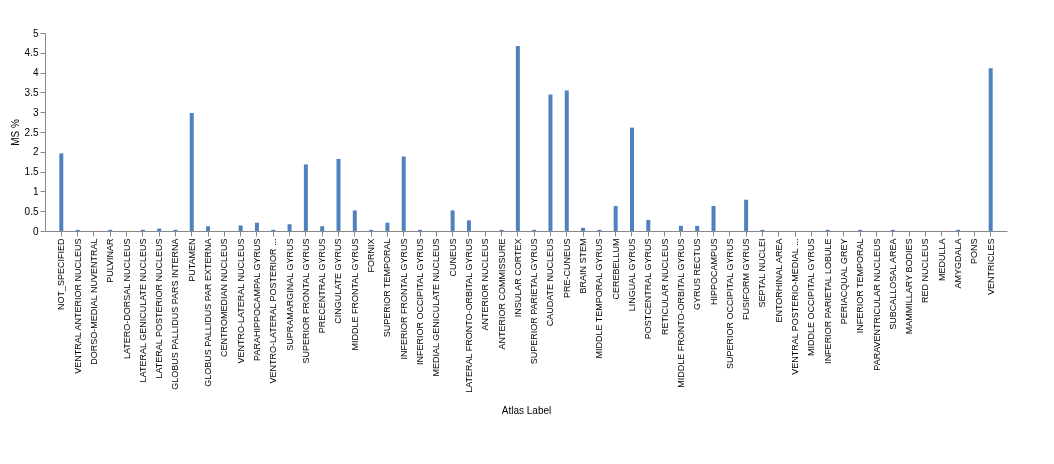 The image size is (1054, 464). What do you see at coordinates (468, 315) in the screenshot?
I see `x-tick-label: LATERAL FRONTO-ORBITAL GYRUS` at bounding box center [468, 315].